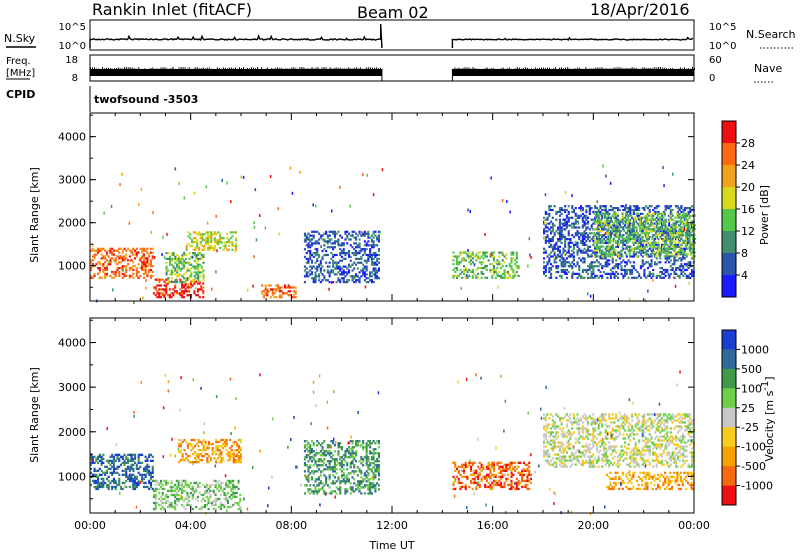  I want to click on y-tick-label: 1000, so click(72, 266).